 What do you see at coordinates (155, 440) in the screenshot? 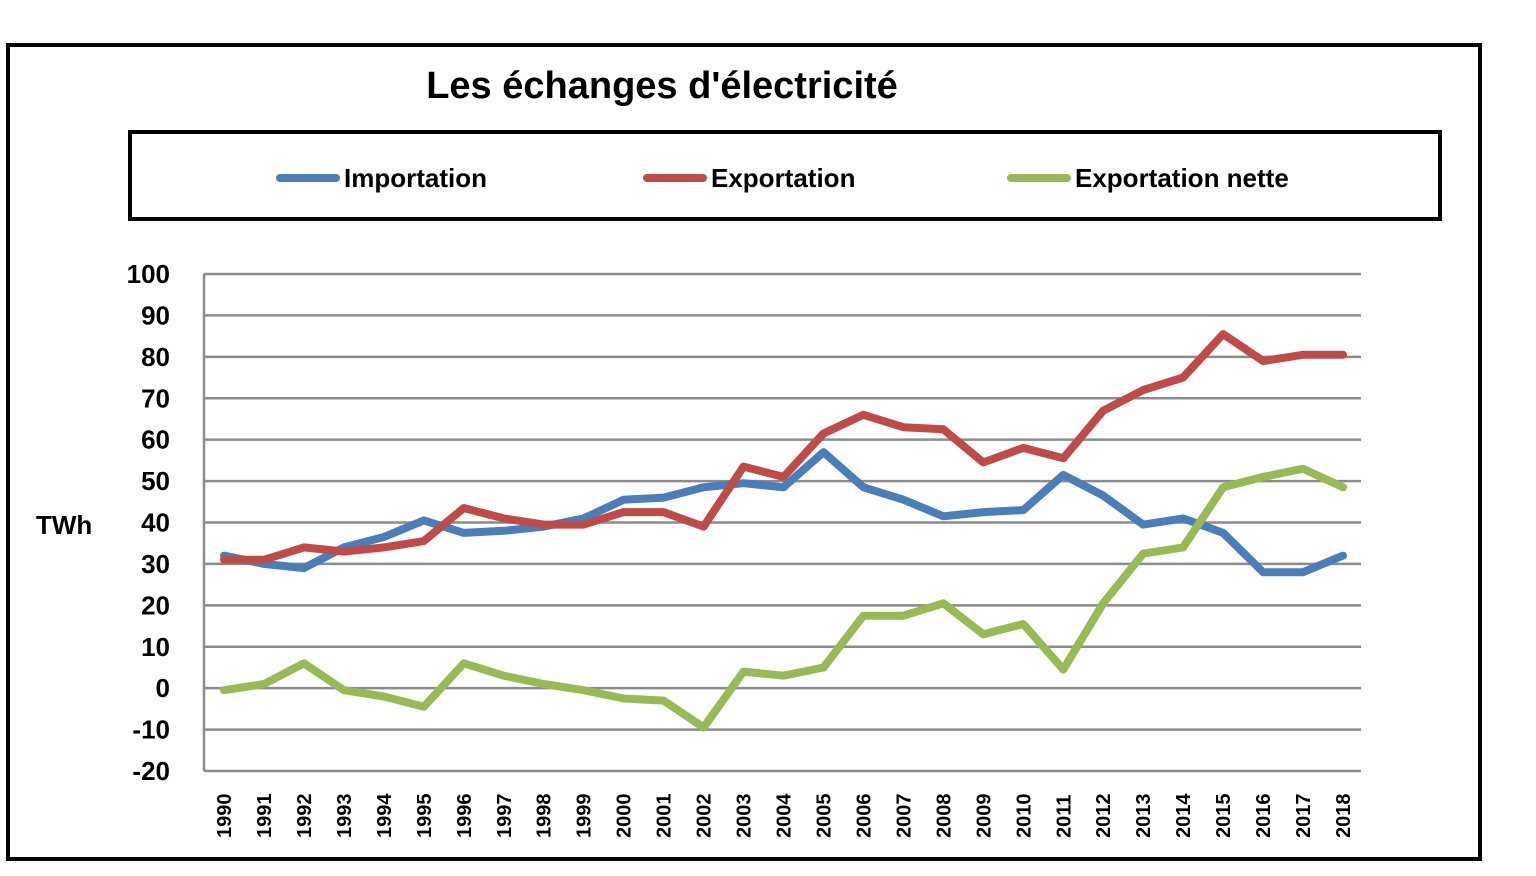
I see `y-tick-label: 60` at bounding box center [155, 440].